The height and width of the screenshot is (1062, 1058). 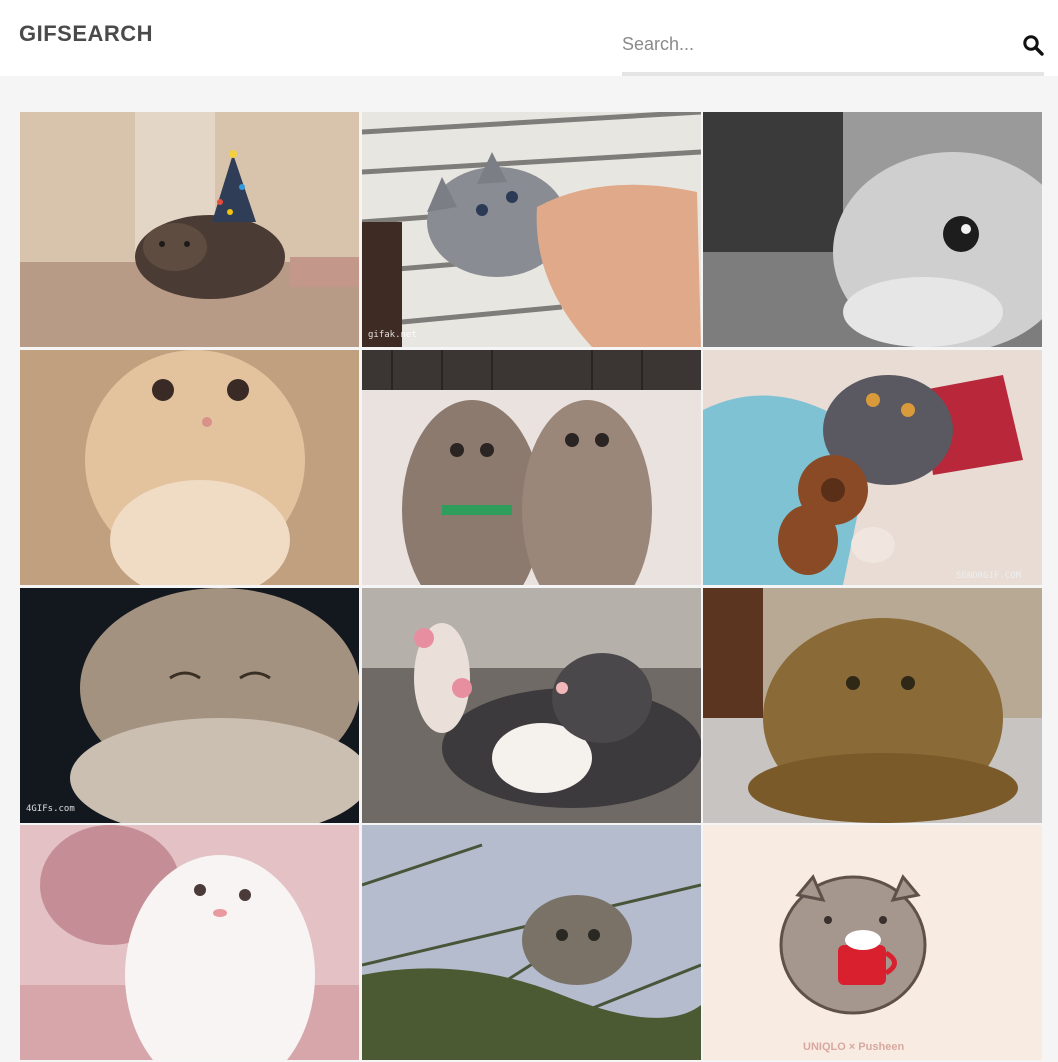 What do you see at coordinates (529, 38) in the screenshot?
I see `top-bar: GIFSEARCH` at bounding box center [529, 38].